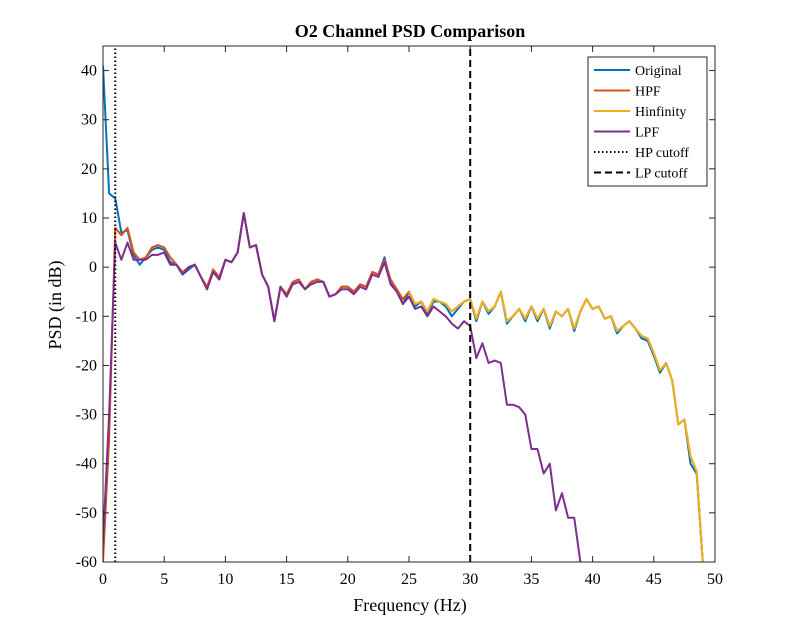 This screenshot has height=631, width=791. Describe the element at coordinates (410, 31) in the screenshot. I see `chart-title: O2 Channel PSD Comparison` at that location.